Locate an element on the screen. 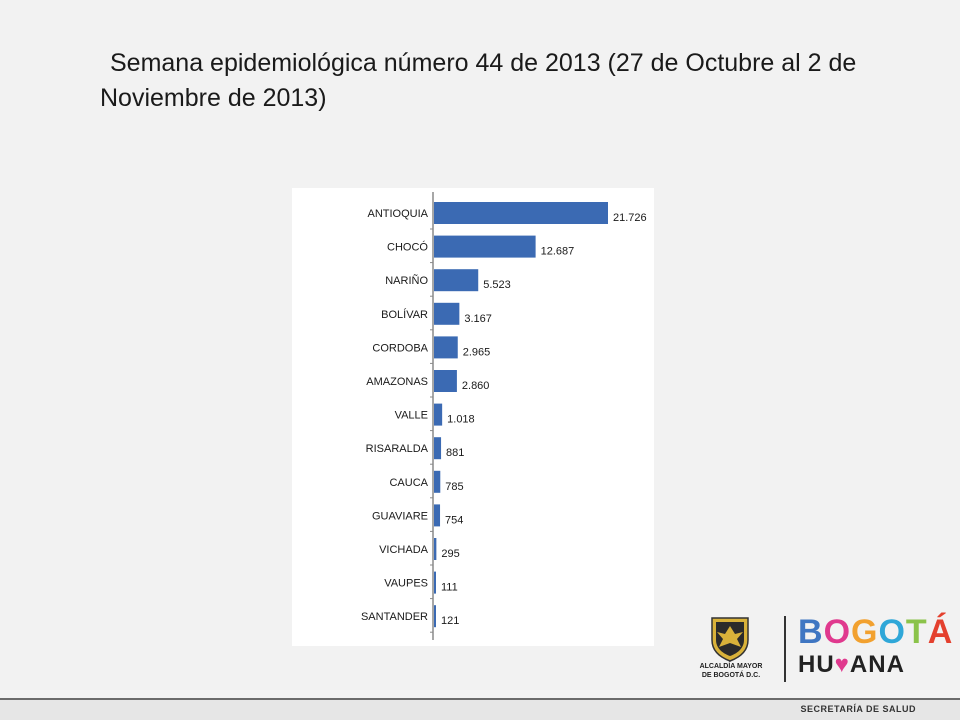 The width and height of the screenshot is (960, 720). data-label: 295 is located at coordinates (450, 554).